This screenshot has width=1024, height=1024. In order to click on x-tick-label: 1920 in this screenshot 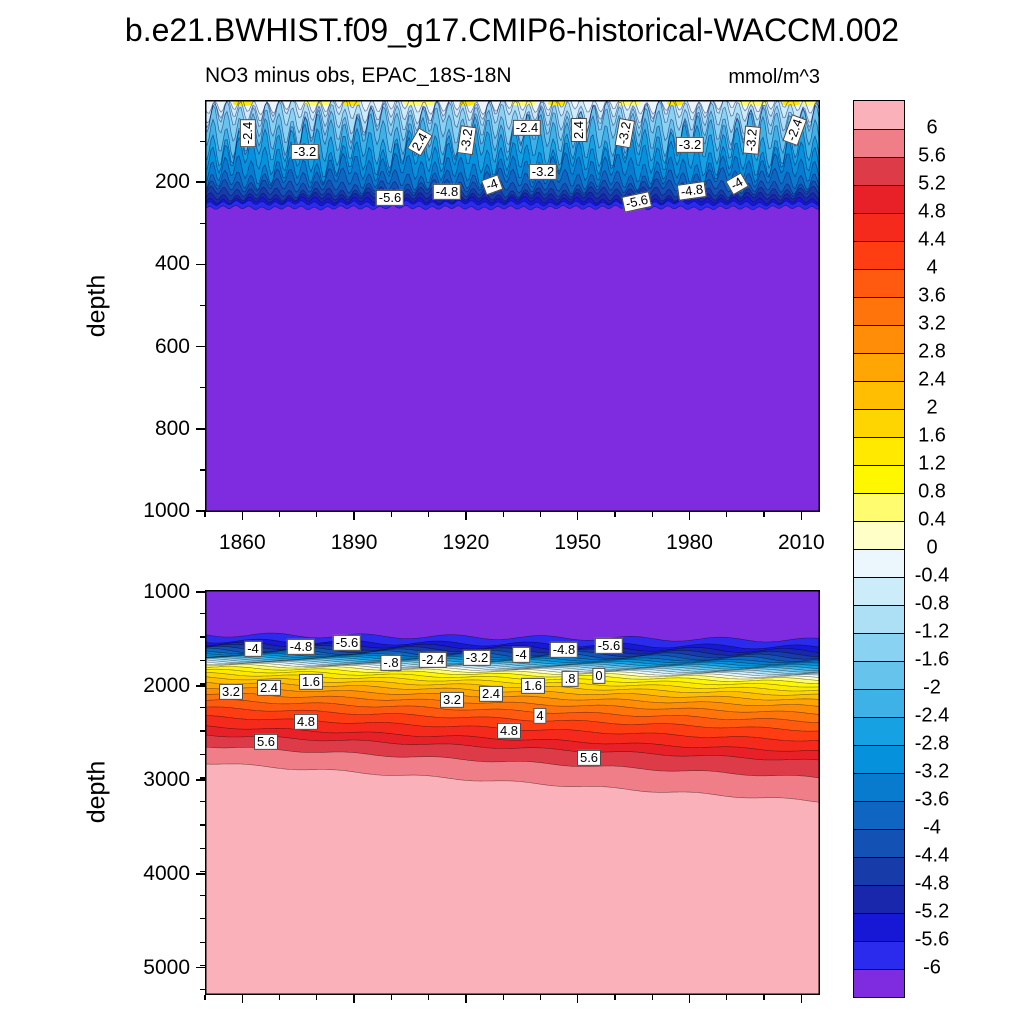, I will do `click(466, 542)`.